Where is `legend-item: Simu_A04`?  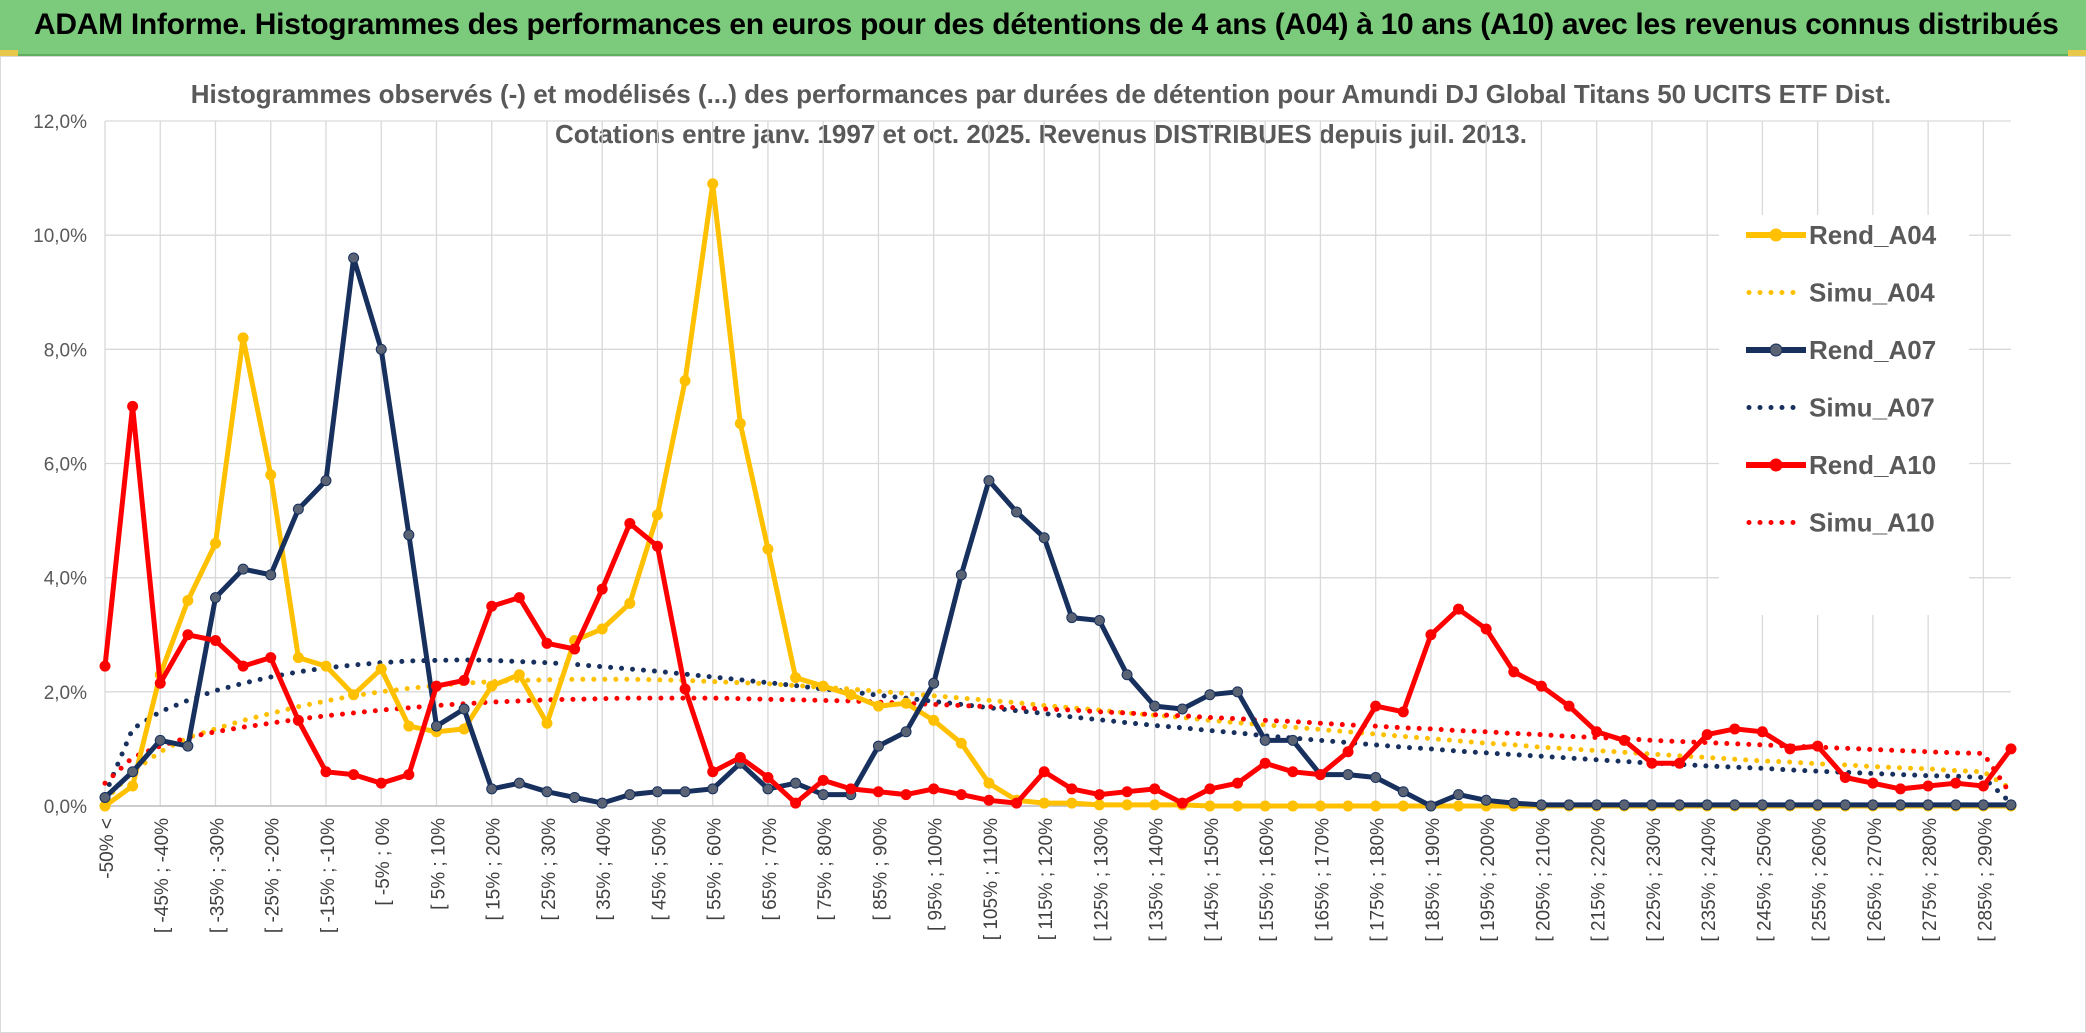
legend-item: Simu_A04 is located at coordinates (1840, 293).